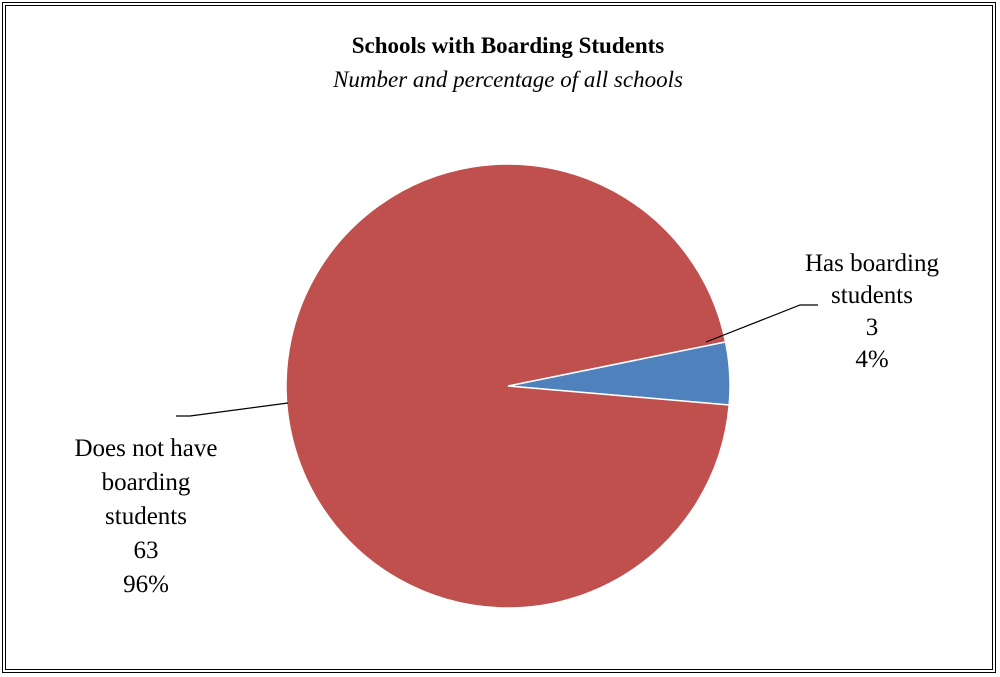  Describe the element at coordinates (872, 263) in the screenshot. I see `slice-label-line: Has boarding` at that location.